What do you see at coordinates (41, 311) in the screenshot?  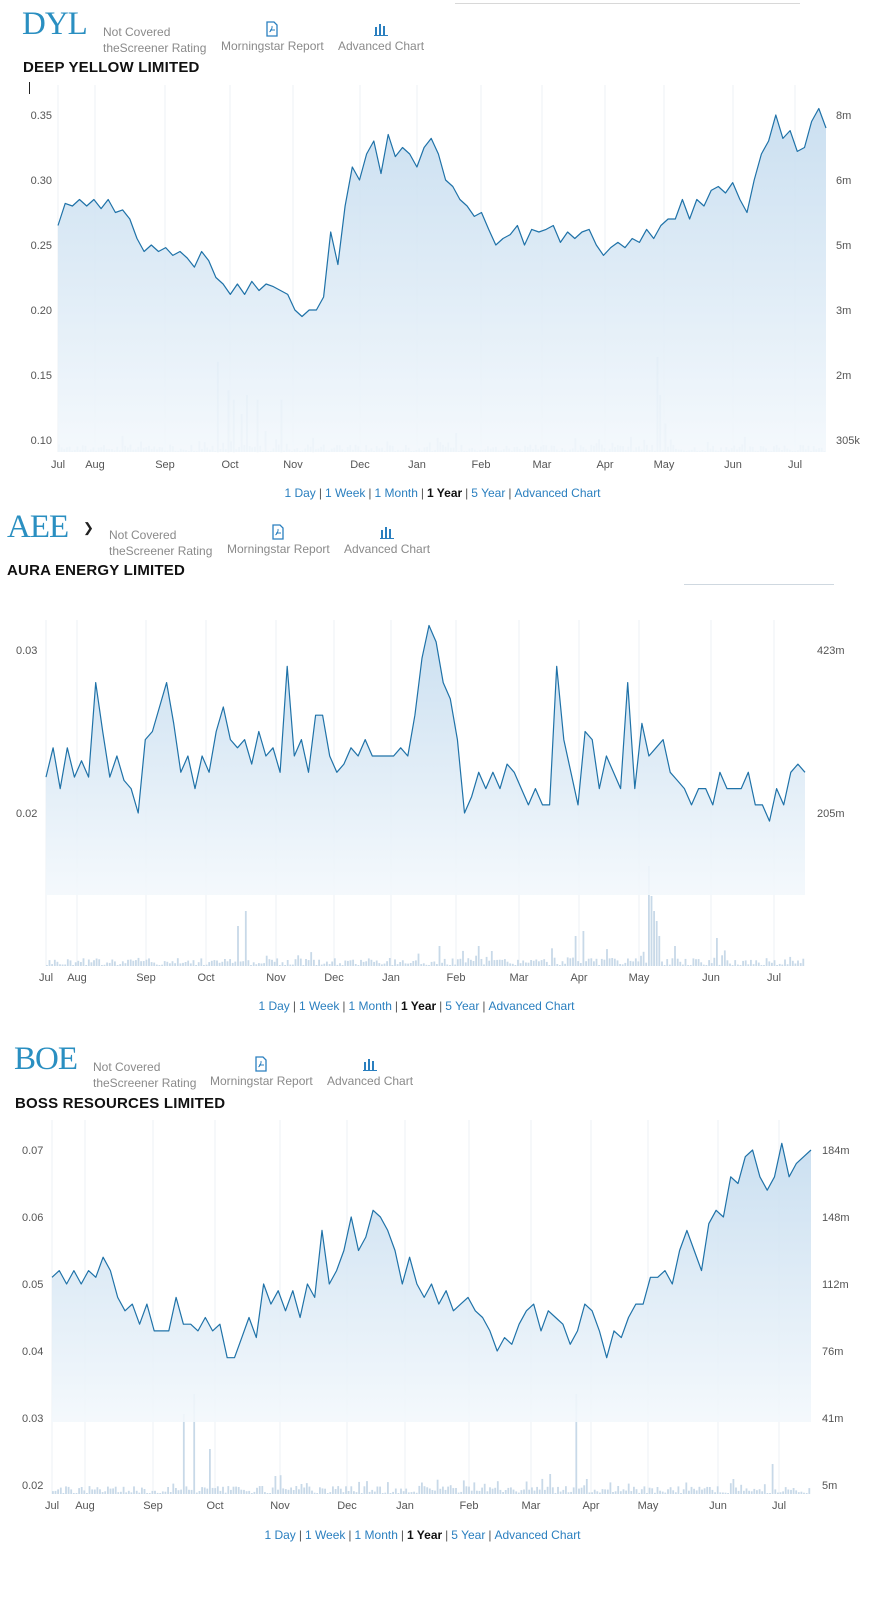 I see `y-tick-label: 0.20` at bounding box center [41, 311].